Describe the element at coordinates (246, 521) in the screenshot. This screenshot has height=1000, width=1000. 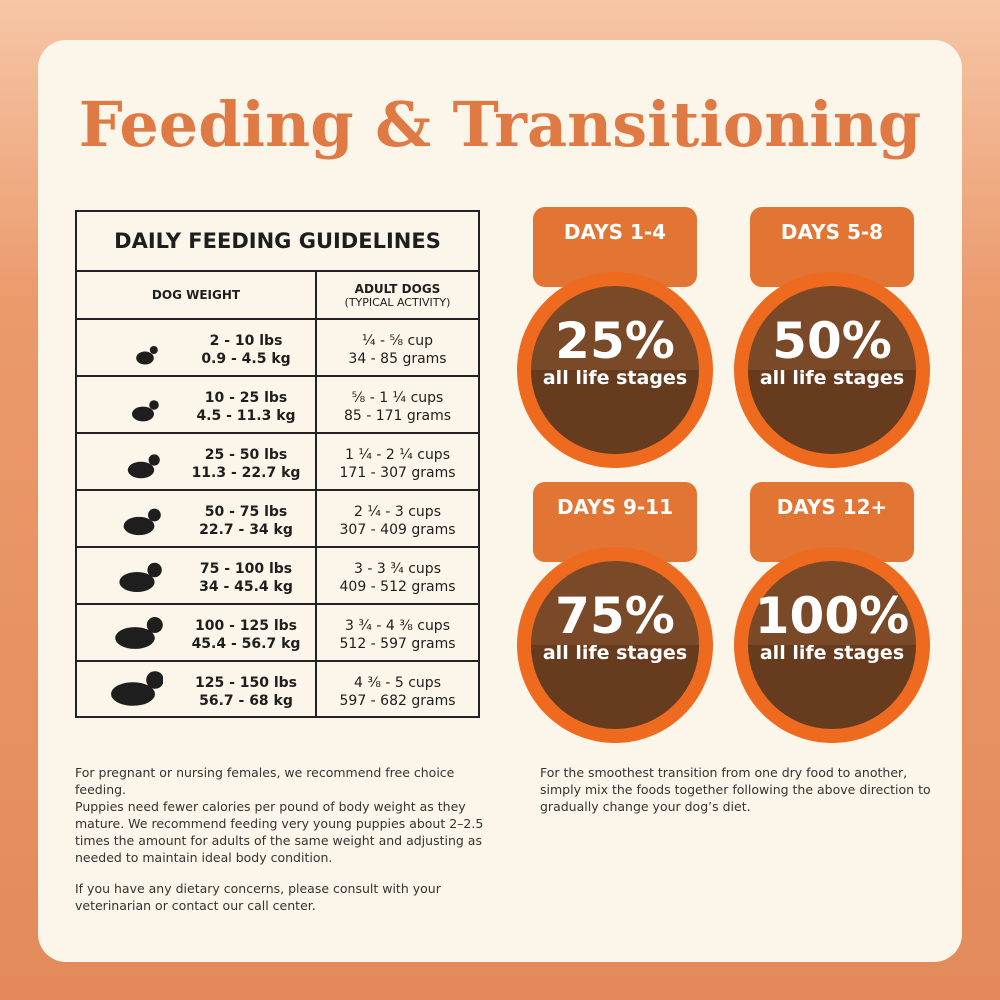
I see `weight-cell: 50 - 75 lbs 22.7 - 34 kg` at that location.